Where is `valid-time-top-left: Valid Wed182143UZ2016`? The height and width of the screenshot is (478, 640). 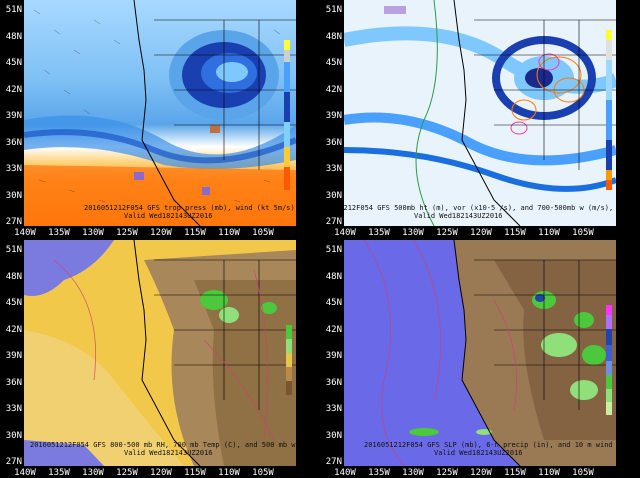 valid-time-top-left: Valid Wed182143UZ2016 is located at coordinates (168, 216).